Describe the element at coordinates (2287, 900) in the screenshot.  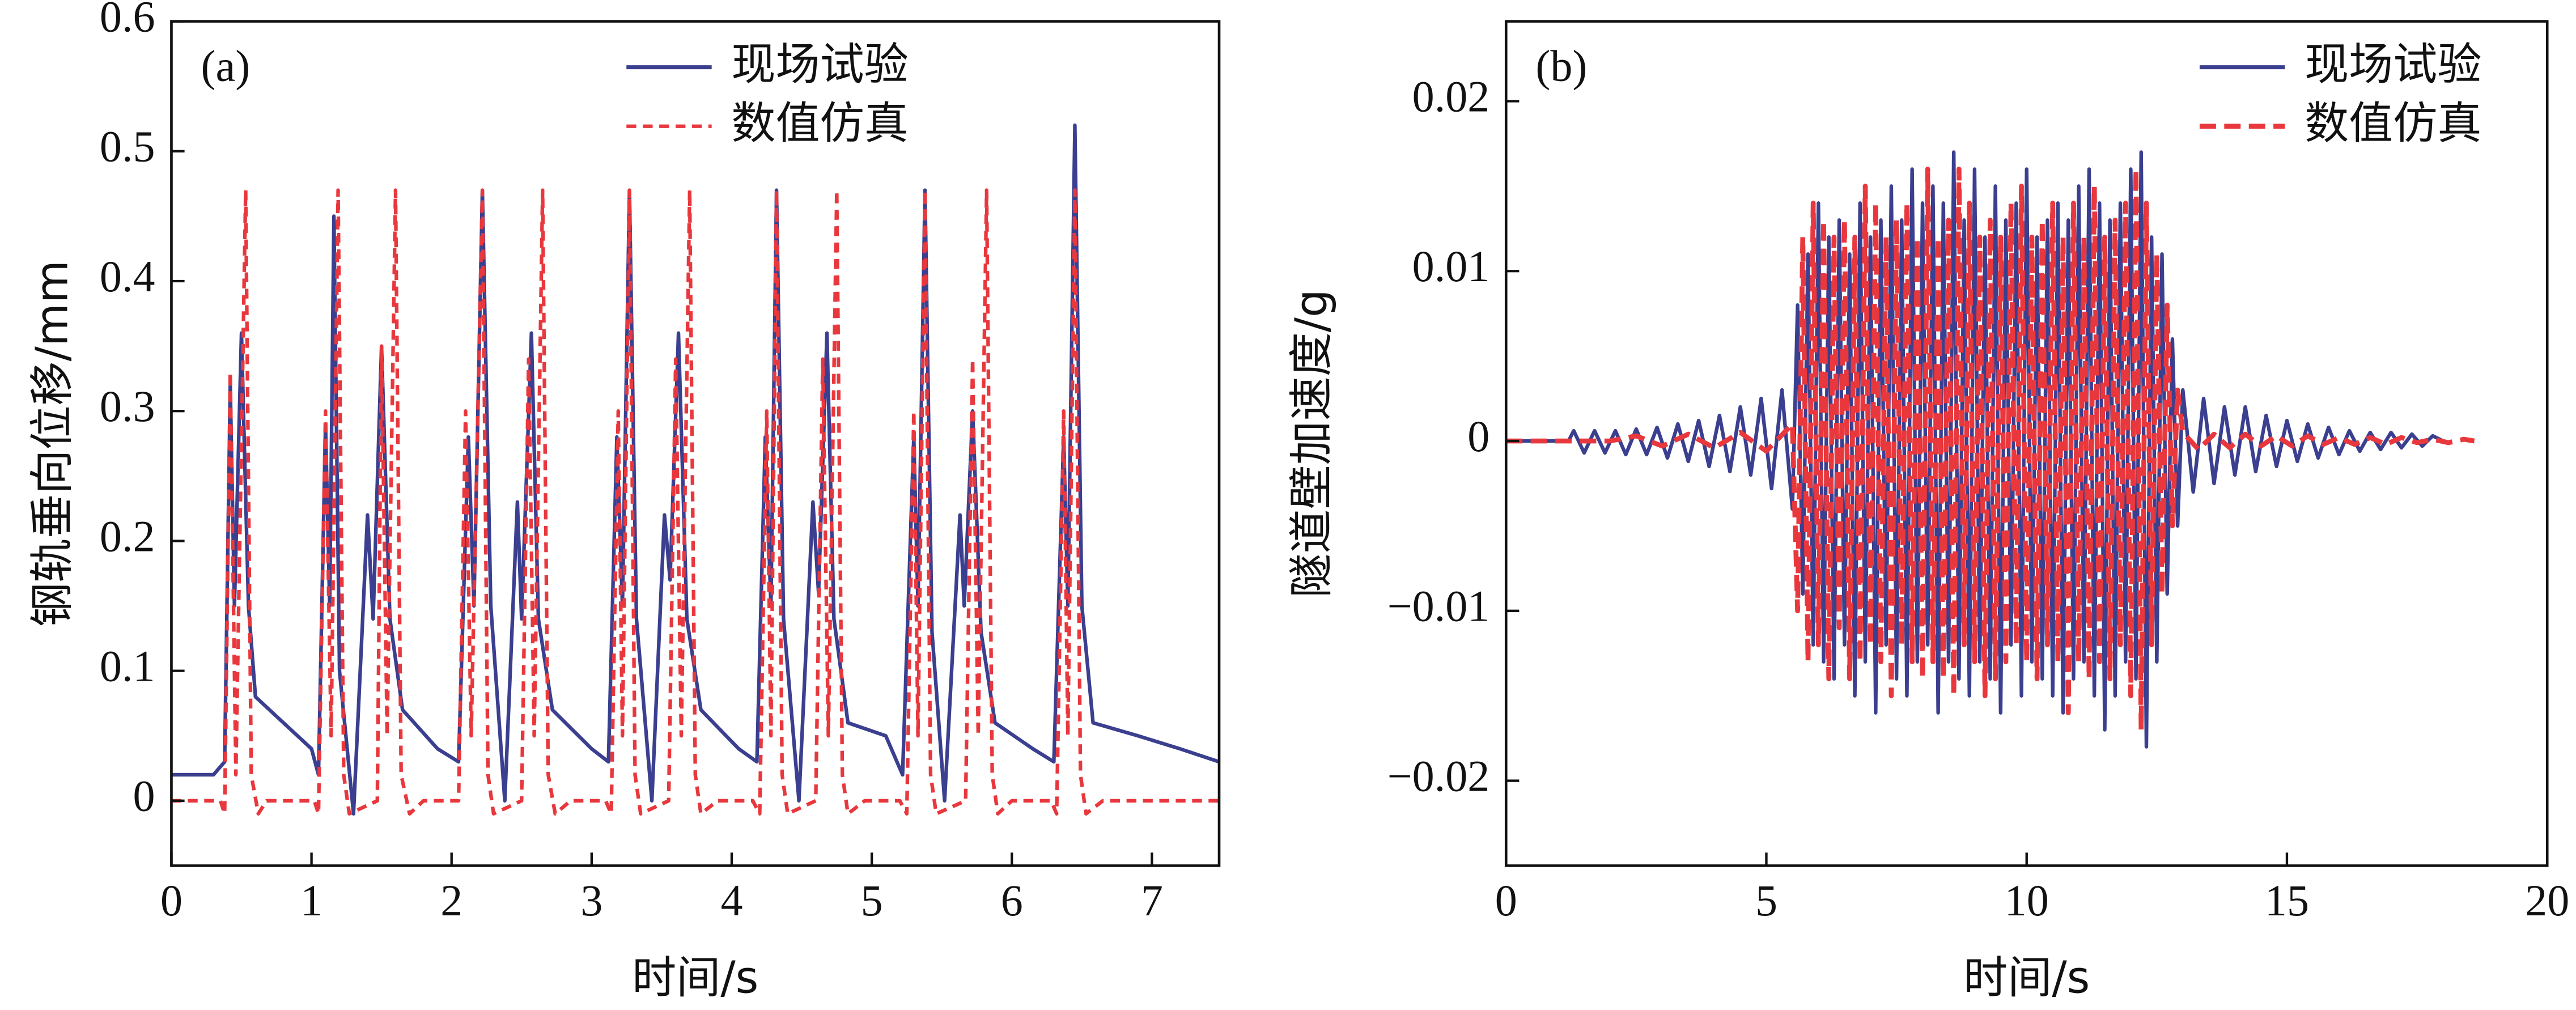
I see `x-tick-label: 15` at that location.